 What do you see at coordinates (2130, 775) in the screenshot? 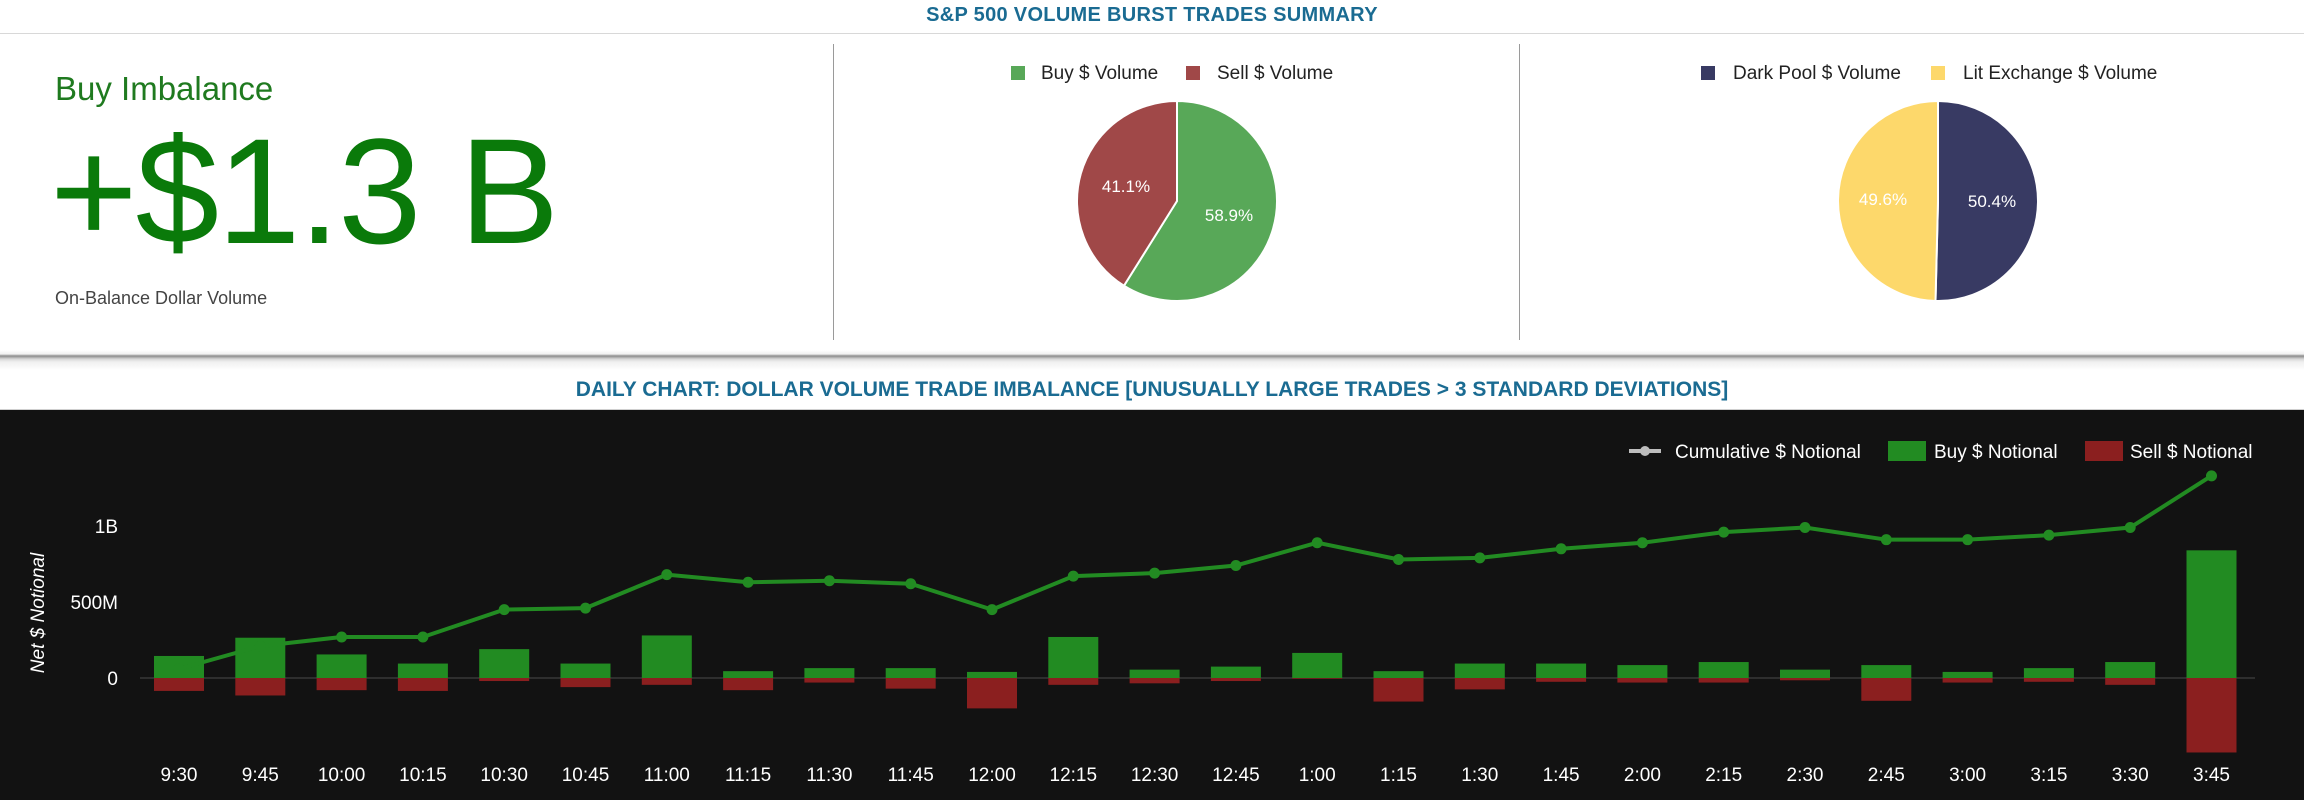
I see `x-tick-label: 3:30` at bounding box center [2130, 775].